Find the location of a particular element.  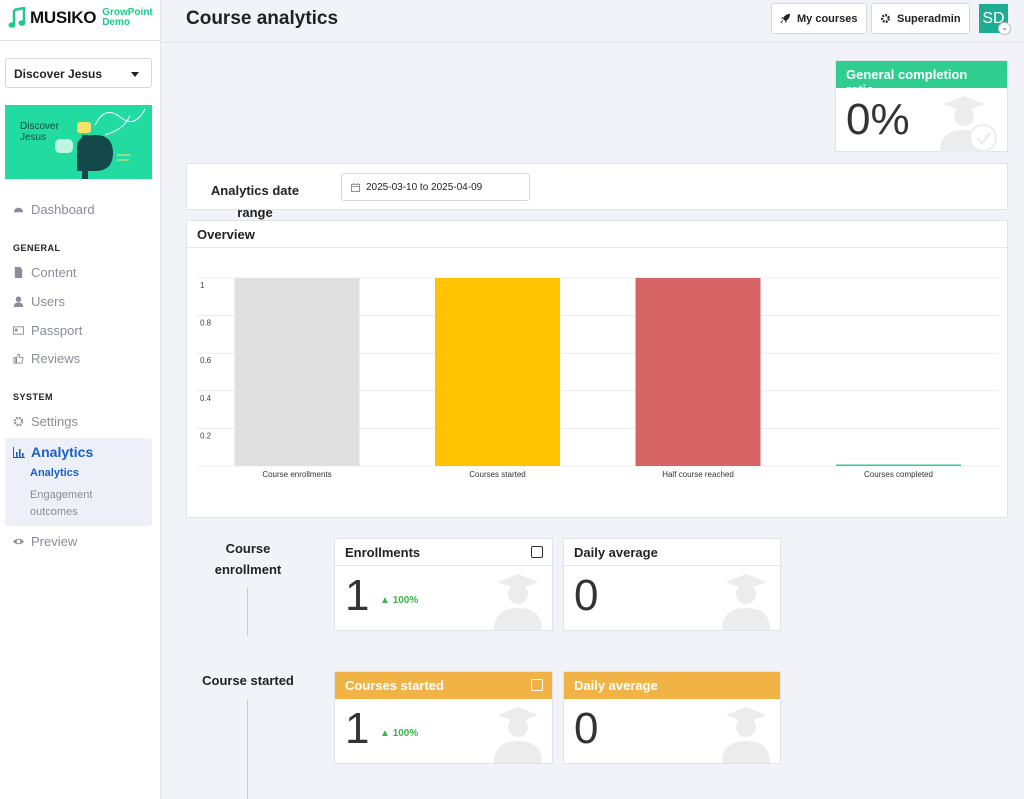

nav-content-label: Content is located at coordinates (54, 272).